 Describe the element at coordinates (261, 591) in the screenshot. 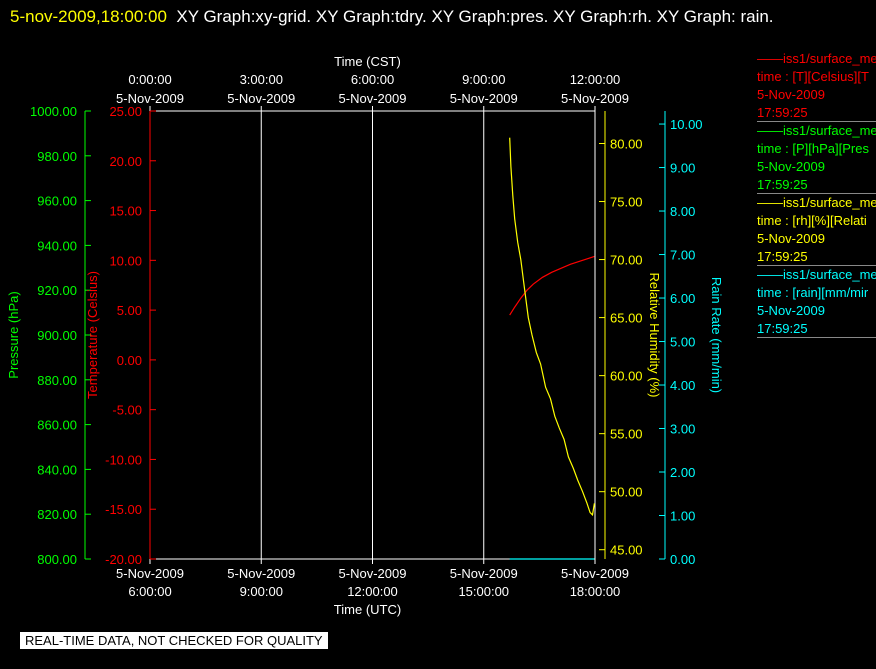

I see `bottom-tick-time: 9:00:00` at that location.